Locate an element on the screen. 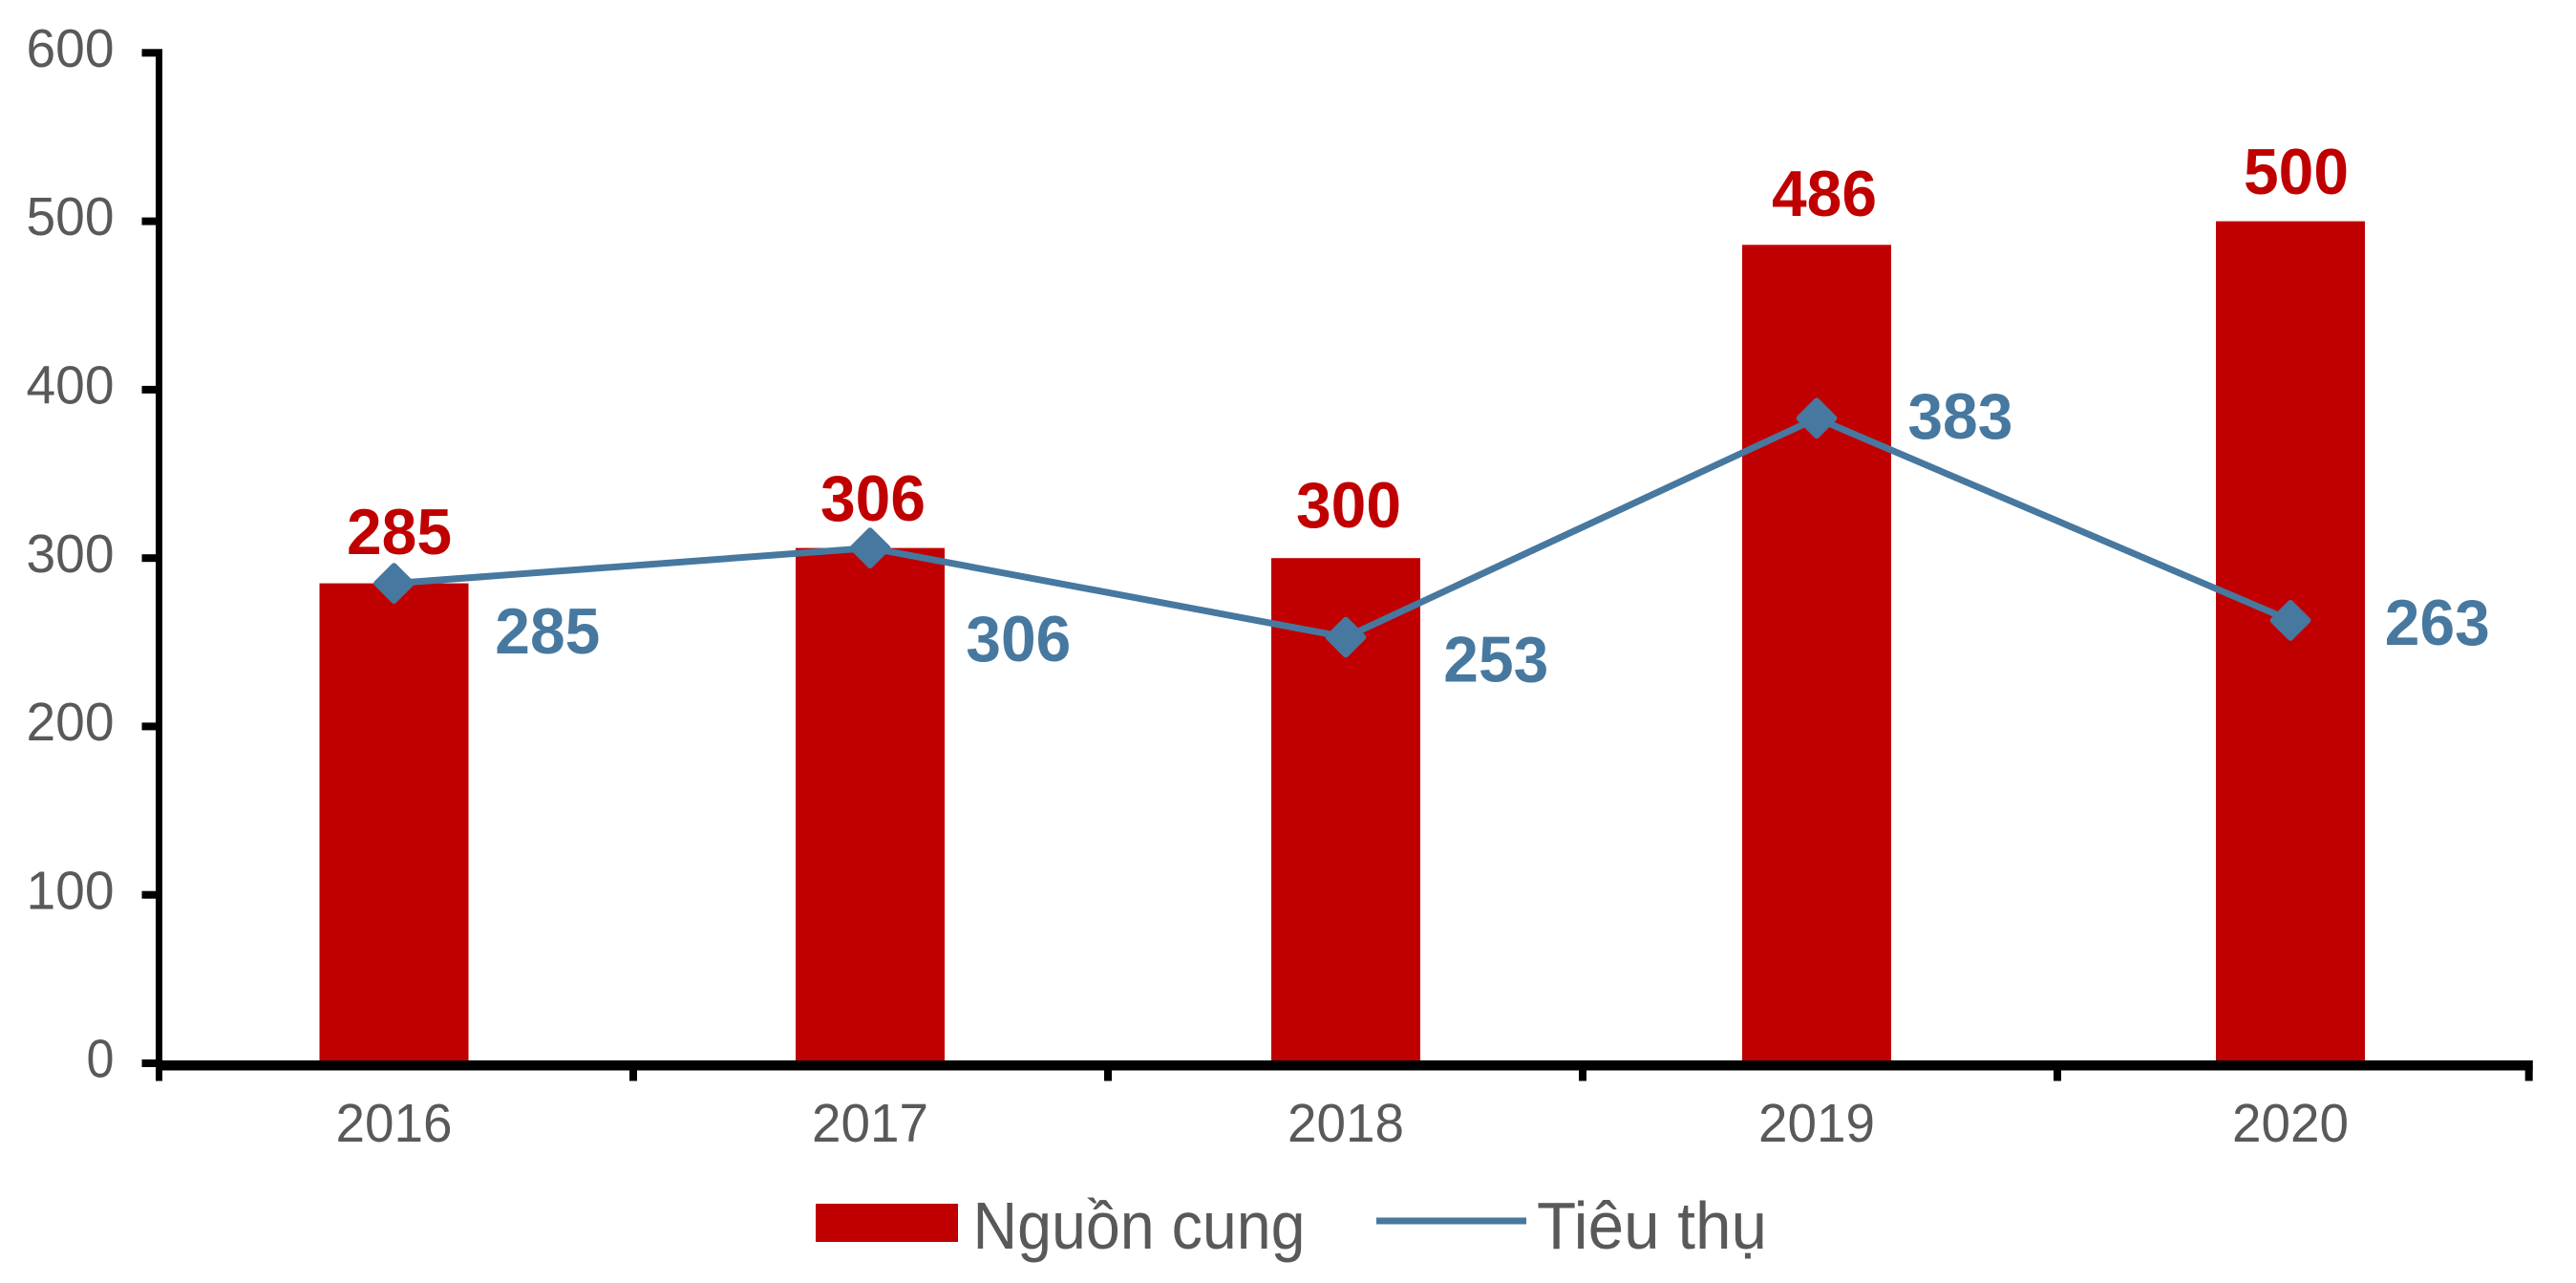 This screenshot has width=2576, height=1283. svg-text: Tiêu thụ is located at coordinates (1652, 1225).